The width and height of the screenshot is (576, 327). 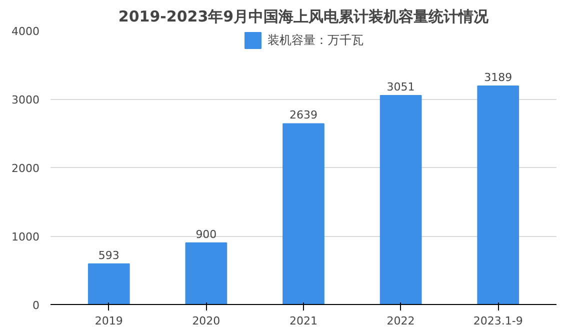 I want to click on y-tick-label: 1000, so click(x=26, y=237).